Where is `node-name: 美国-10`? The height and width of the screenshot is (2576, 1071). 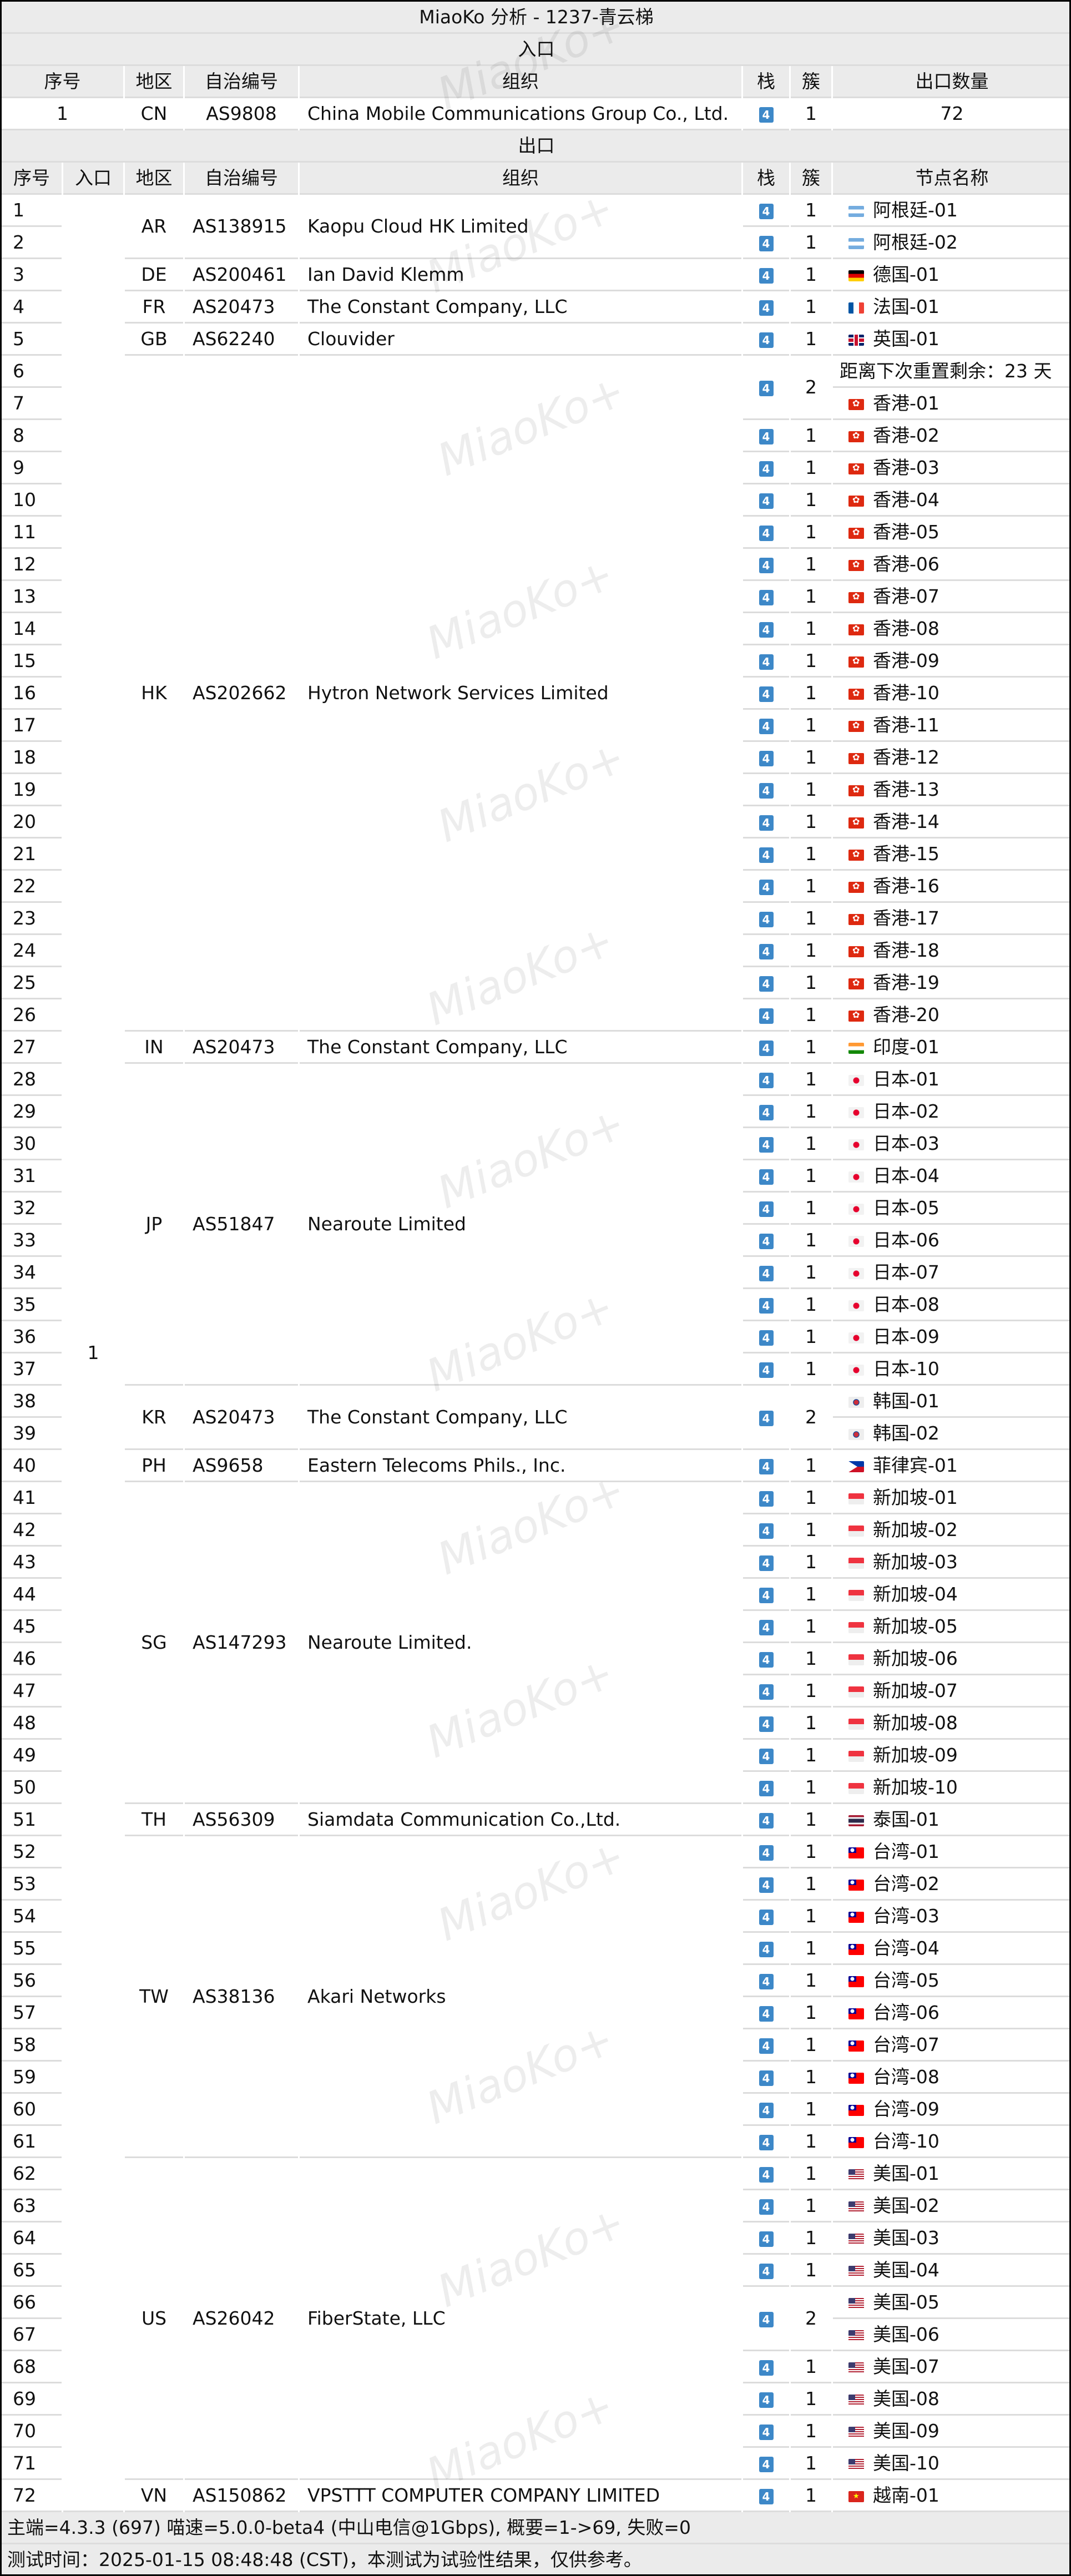 node-name: 美国-10 is located at coordinates (906, 2463).